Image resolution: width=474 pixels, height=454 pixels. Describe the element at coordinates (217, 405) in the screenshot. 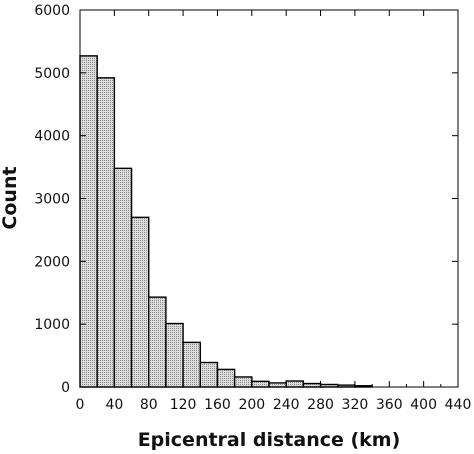

I see `x-tick-label: 160` at that location.